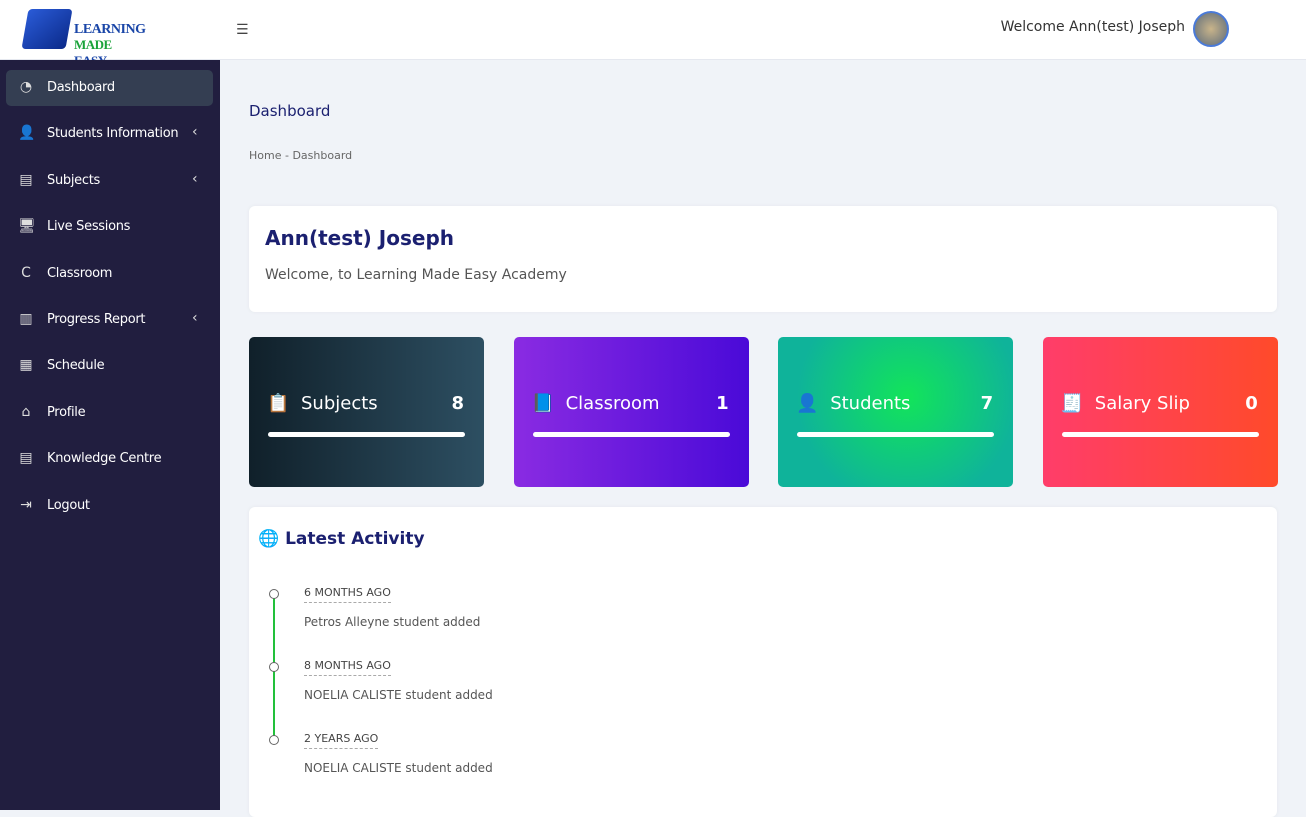 This screenshot has height=817, width=1306. I want to click on sidebar-item-label: Knowledge Centre, so click(104, 459).